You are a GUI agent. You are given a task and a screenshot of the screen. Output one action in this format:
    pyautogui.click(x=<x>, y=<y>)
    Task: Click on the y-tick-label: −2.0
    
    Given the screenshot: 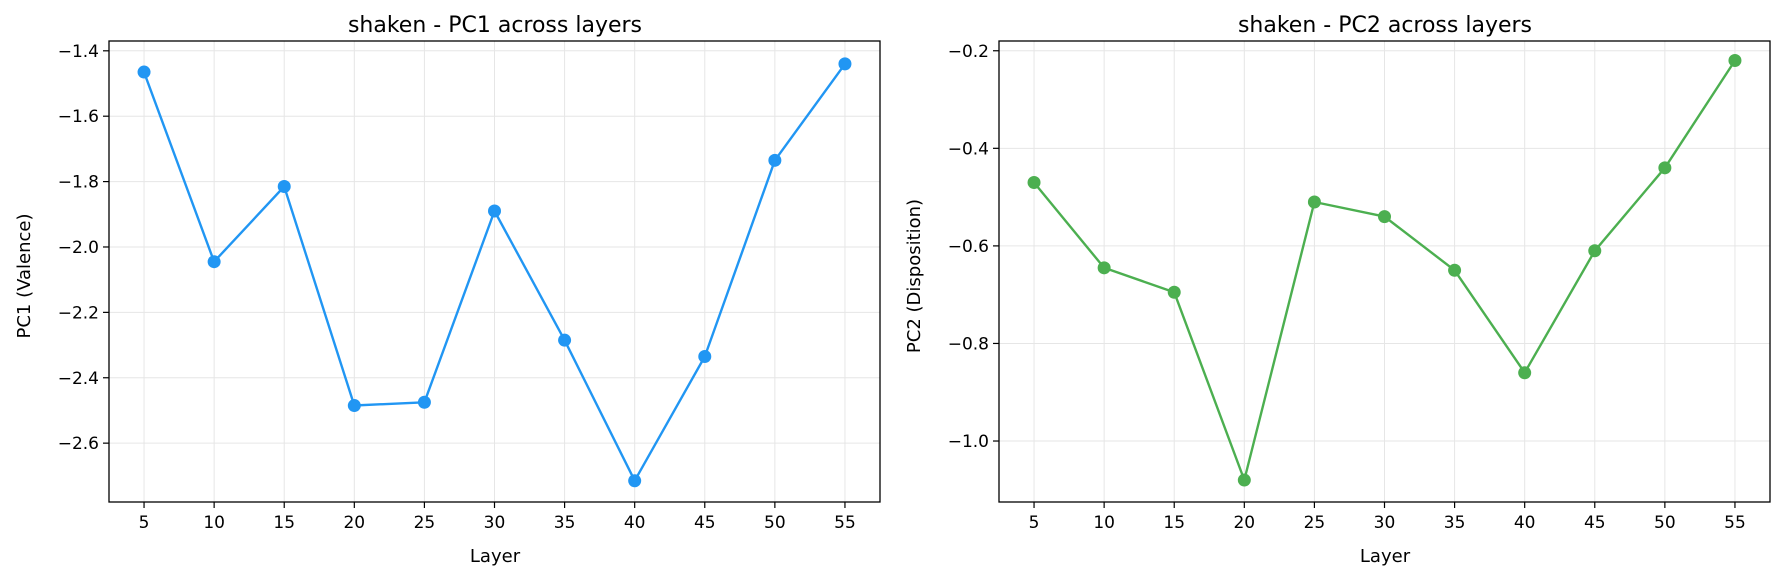 What is the action you would take?
    pyautogui.click(x=78, y=248)
    